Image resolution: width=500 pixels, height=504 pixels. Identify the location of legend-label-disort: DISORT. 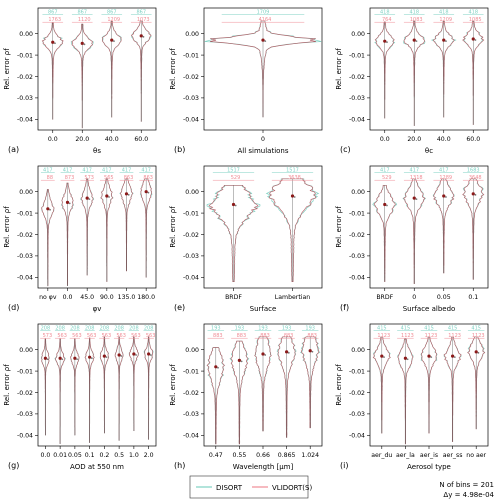
(229, 488).